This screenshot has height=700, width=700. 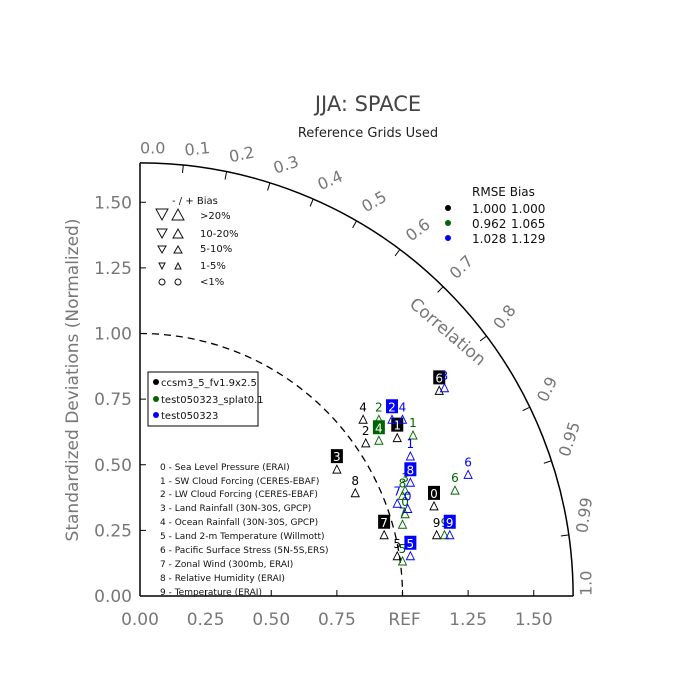 What do you see at coordinates (404, 620) in the screenshot?
I see `ref-label: REF` at bounding box center [404, 620].